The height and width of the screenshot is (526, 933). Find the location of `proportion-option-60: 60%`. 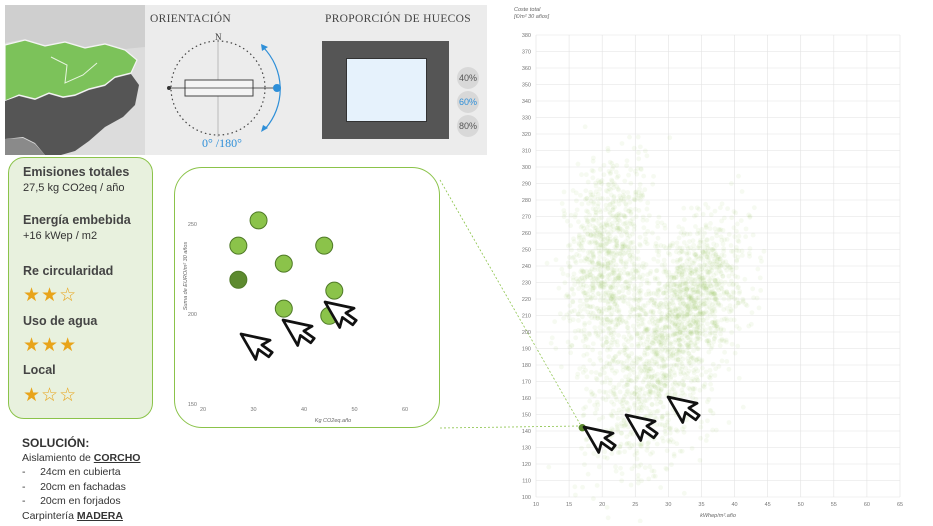

proportion-option-60: 60% is located at coordinates (468, 102).